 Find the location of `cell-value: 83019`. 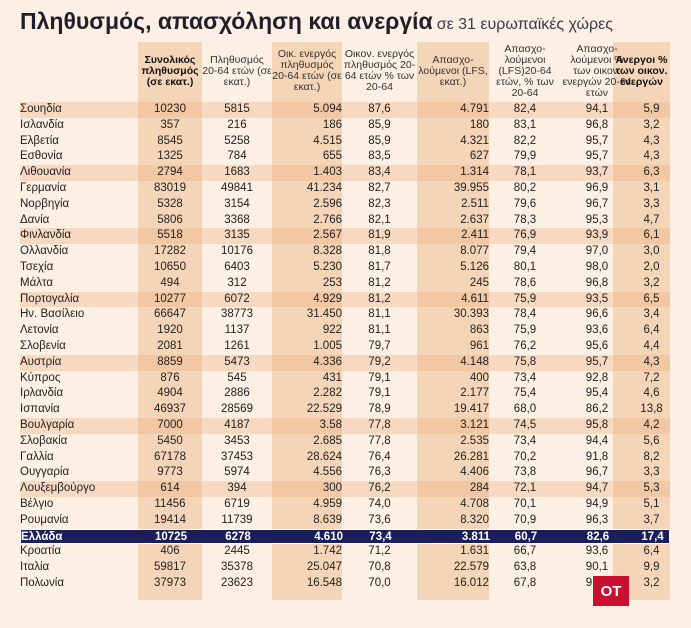

cell-value: 83019 is located at coordinates (170, 188).